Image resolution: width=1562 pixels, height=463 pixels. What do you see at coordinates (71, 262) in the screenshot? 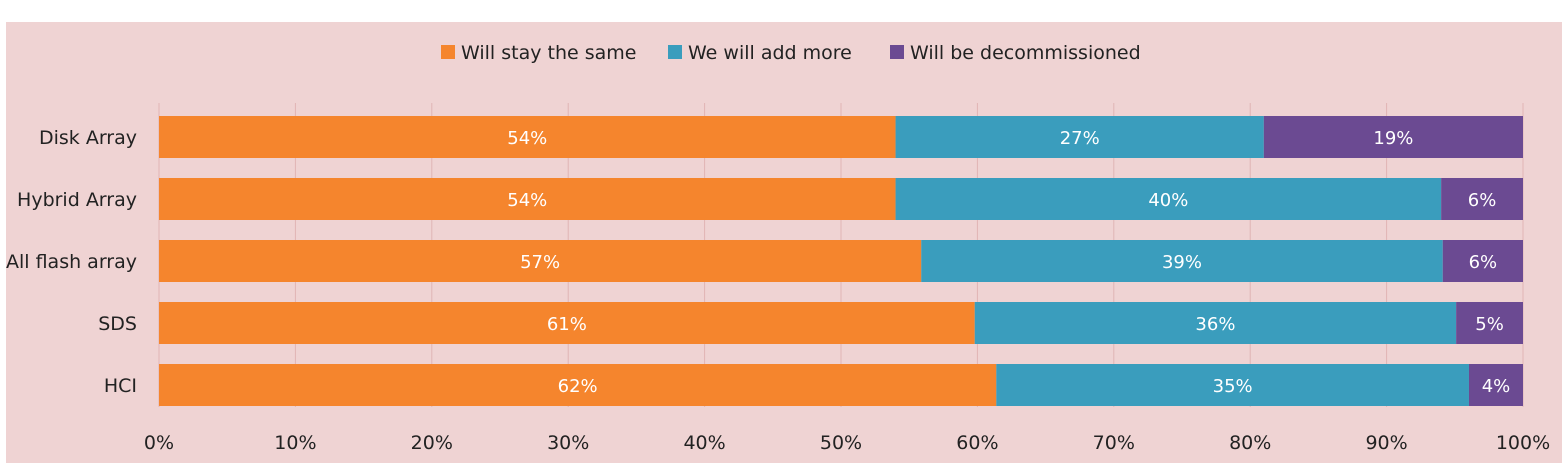
I see `category-label: All flash array` at bounding box center [71, 262].